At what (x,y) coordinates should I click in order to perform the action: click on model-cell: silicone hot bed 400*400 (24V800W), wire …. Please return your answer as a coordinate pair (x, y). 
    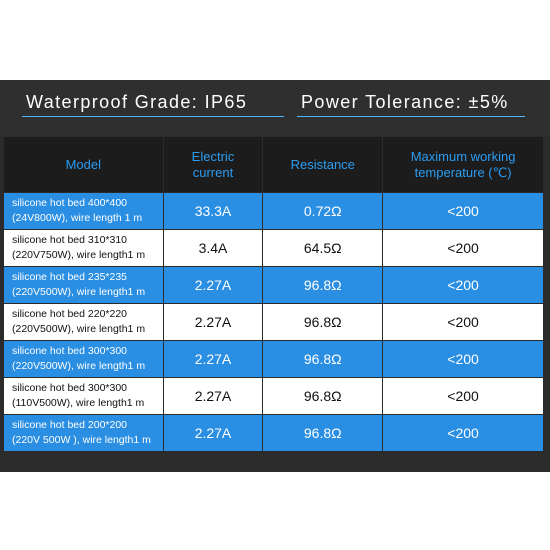
    Looking at the image, I should click on (83, 211).